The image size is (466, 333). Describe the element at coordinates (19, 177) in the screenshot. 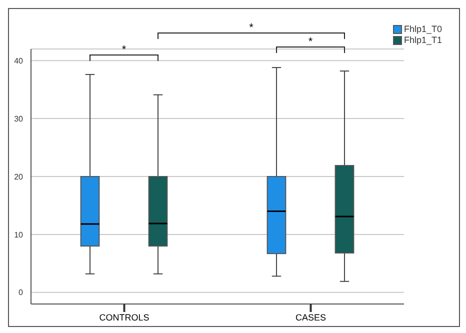

I see `y-tick-label: 20` at that location.